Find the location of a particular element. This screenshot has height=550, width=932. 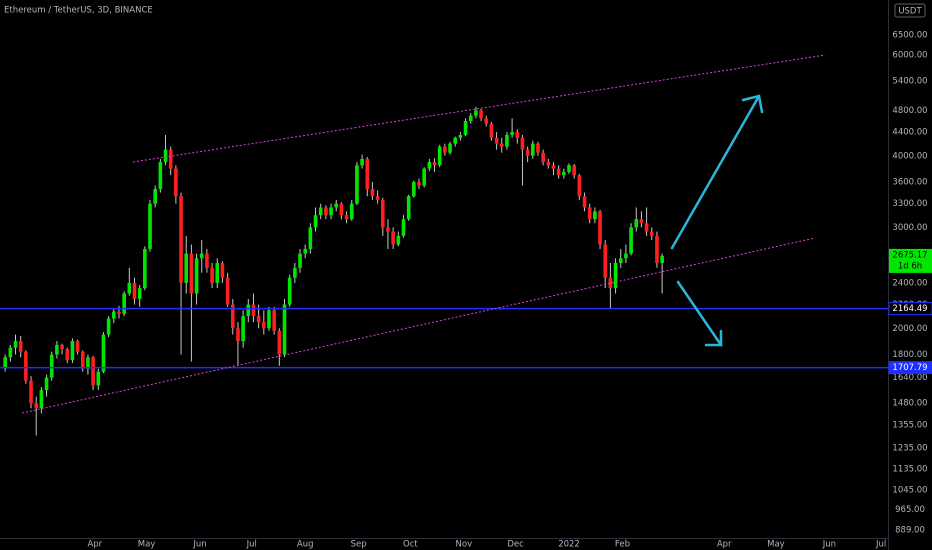

y-tick-label: 4800.00 is located at coordinates (909, 111).